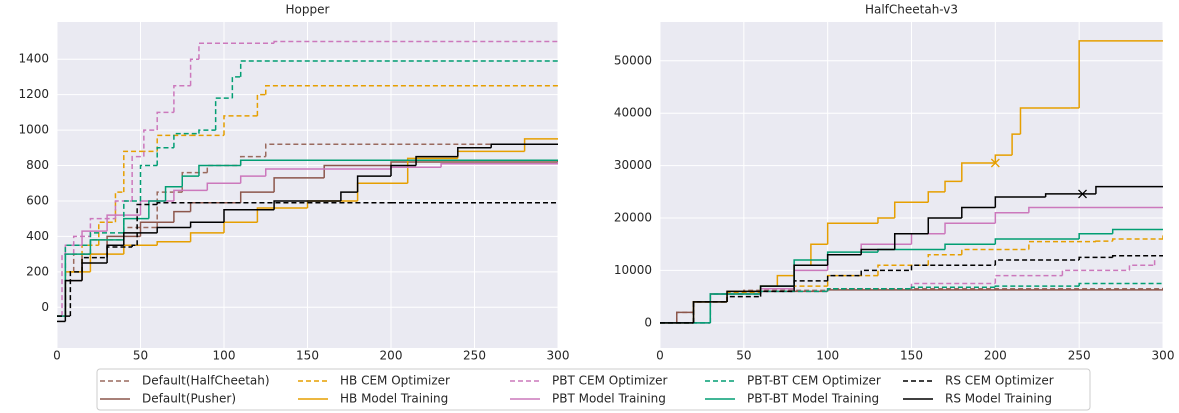 Image resolution: width=1179 pixels, height=413 pixels. I want to click on y-tick-label: 400, so click(37, 236).